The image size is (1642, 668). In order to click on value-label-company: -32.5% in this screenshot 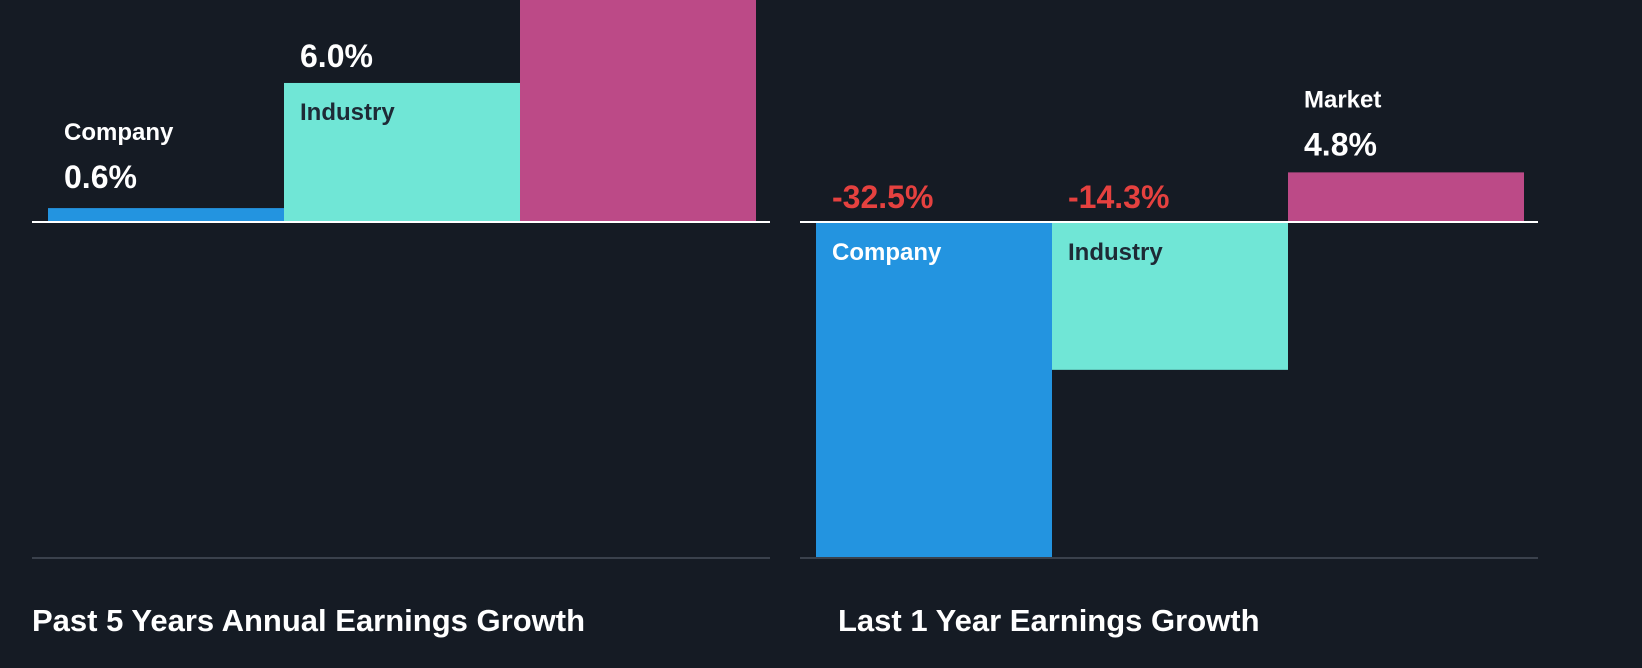, I will do `click(882, 197)`.